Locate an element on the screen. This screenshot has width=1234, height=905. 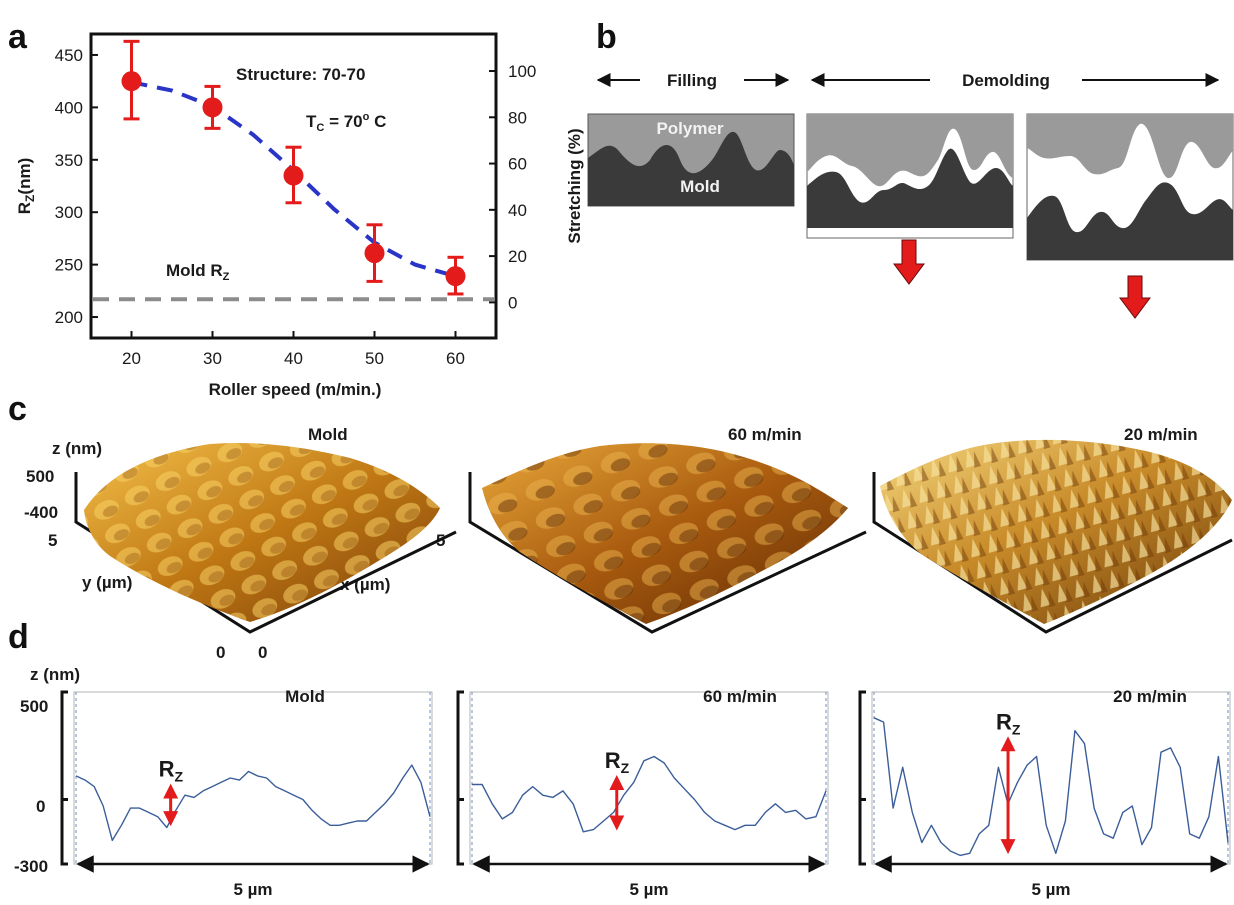
tc-sub: C is located at coordinates (320, 128).